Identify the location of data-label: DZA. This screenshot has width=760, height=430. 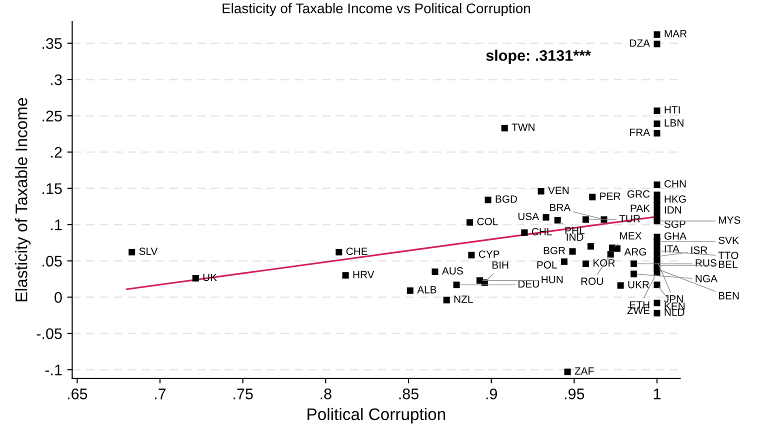
(640, 43).